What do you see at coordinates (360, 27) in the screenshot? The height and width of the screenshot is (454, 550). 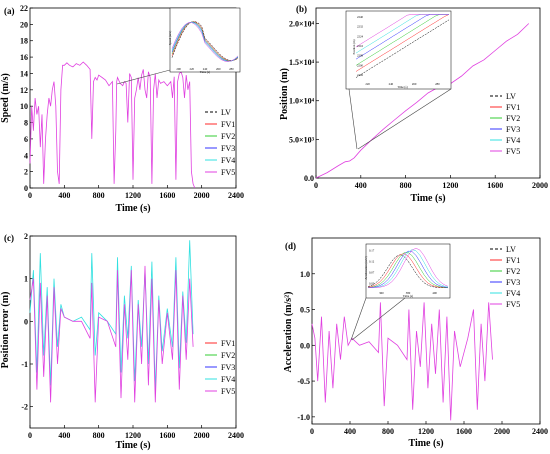 I see `inset-y-tick-label: 2232` at bounding box center [360, 27].